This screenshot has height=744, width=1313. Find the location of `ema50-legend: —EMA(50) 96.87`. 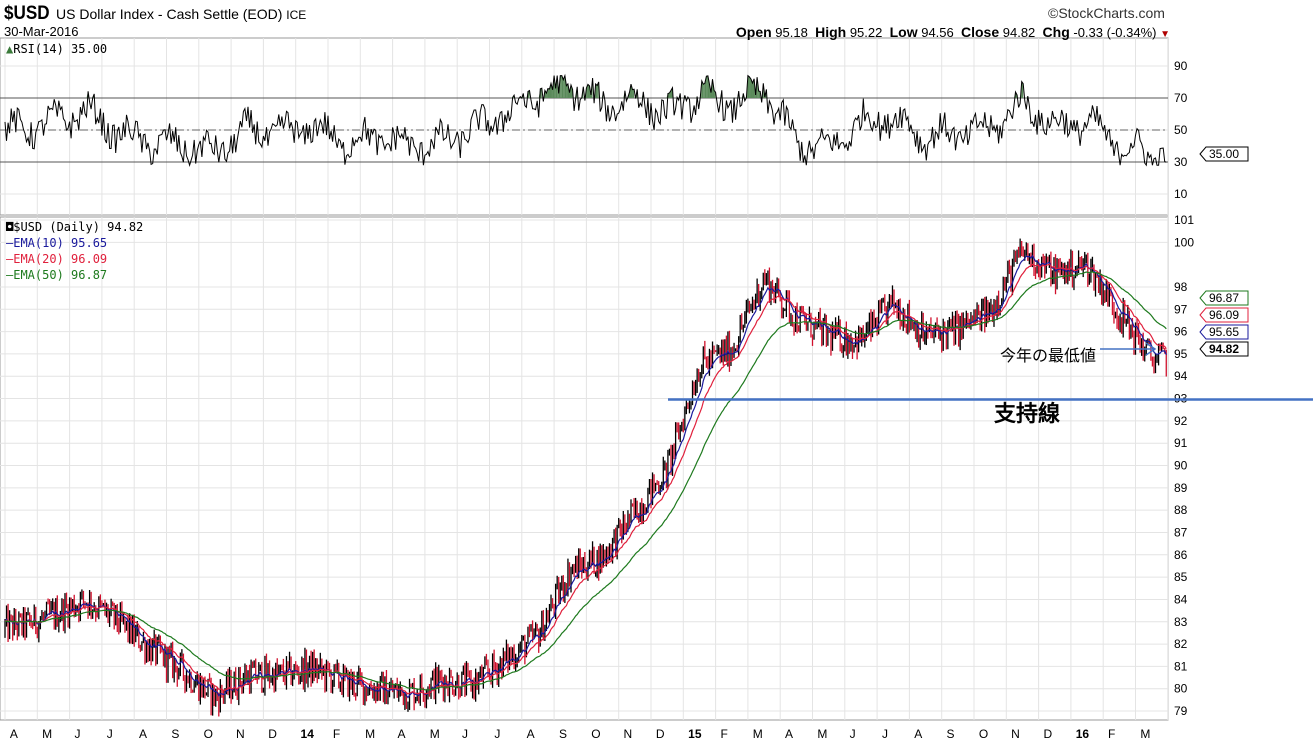

ema50-legend: —EMA(50) 96.87 is located at coordinates (57, 275).